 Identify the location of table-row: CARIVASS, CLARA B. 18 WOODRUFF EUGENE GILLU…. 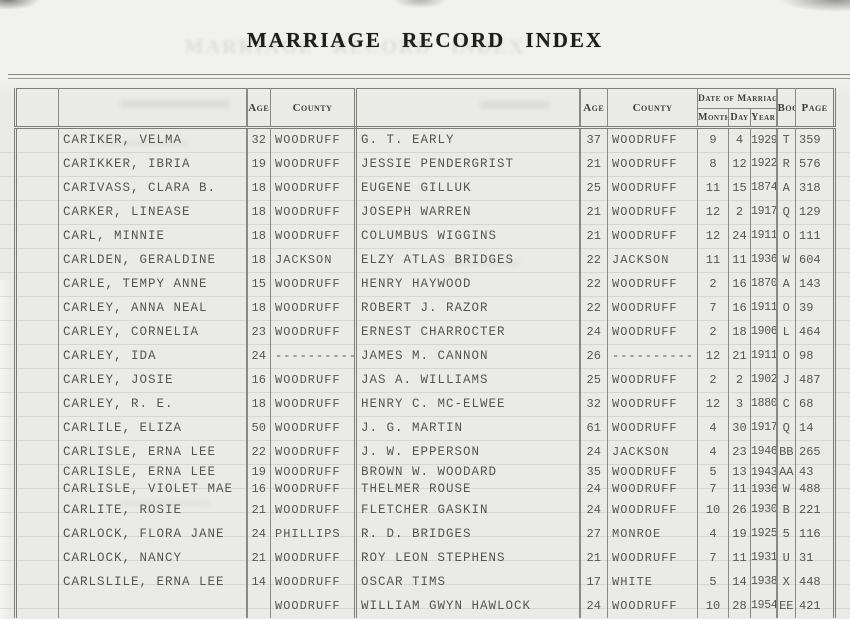
(425, 187).